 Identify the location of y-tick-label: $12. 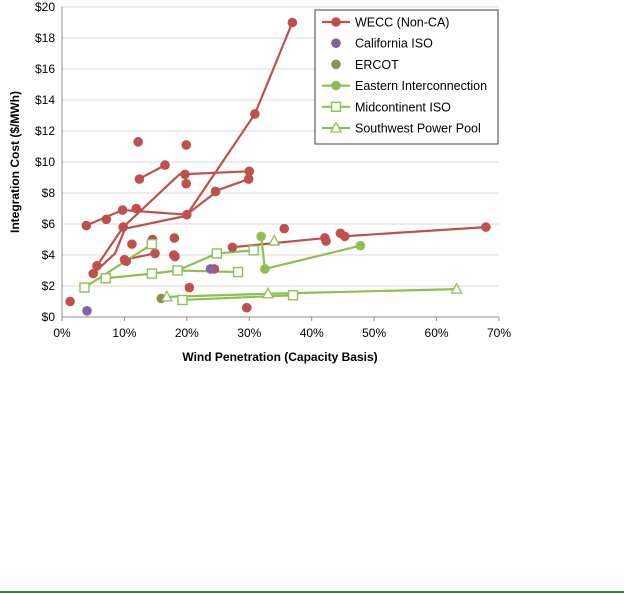
(45, 131).